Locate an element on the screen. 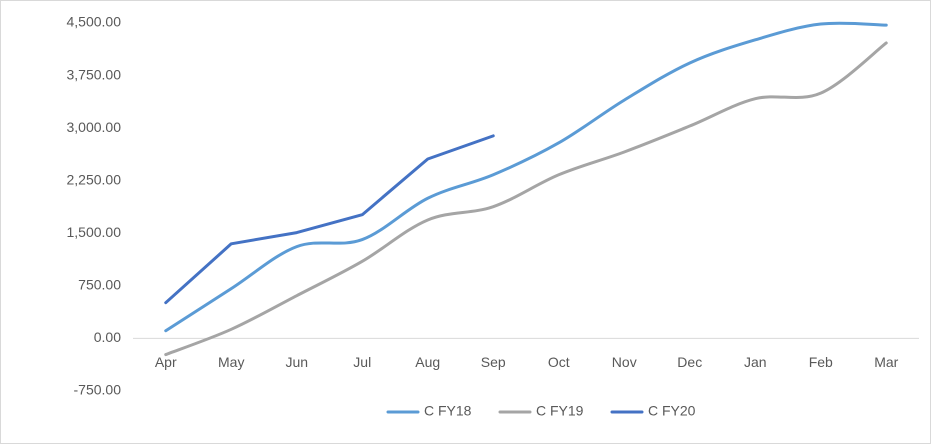  x-tick-label: Feb is located at coordinates (821, 362).